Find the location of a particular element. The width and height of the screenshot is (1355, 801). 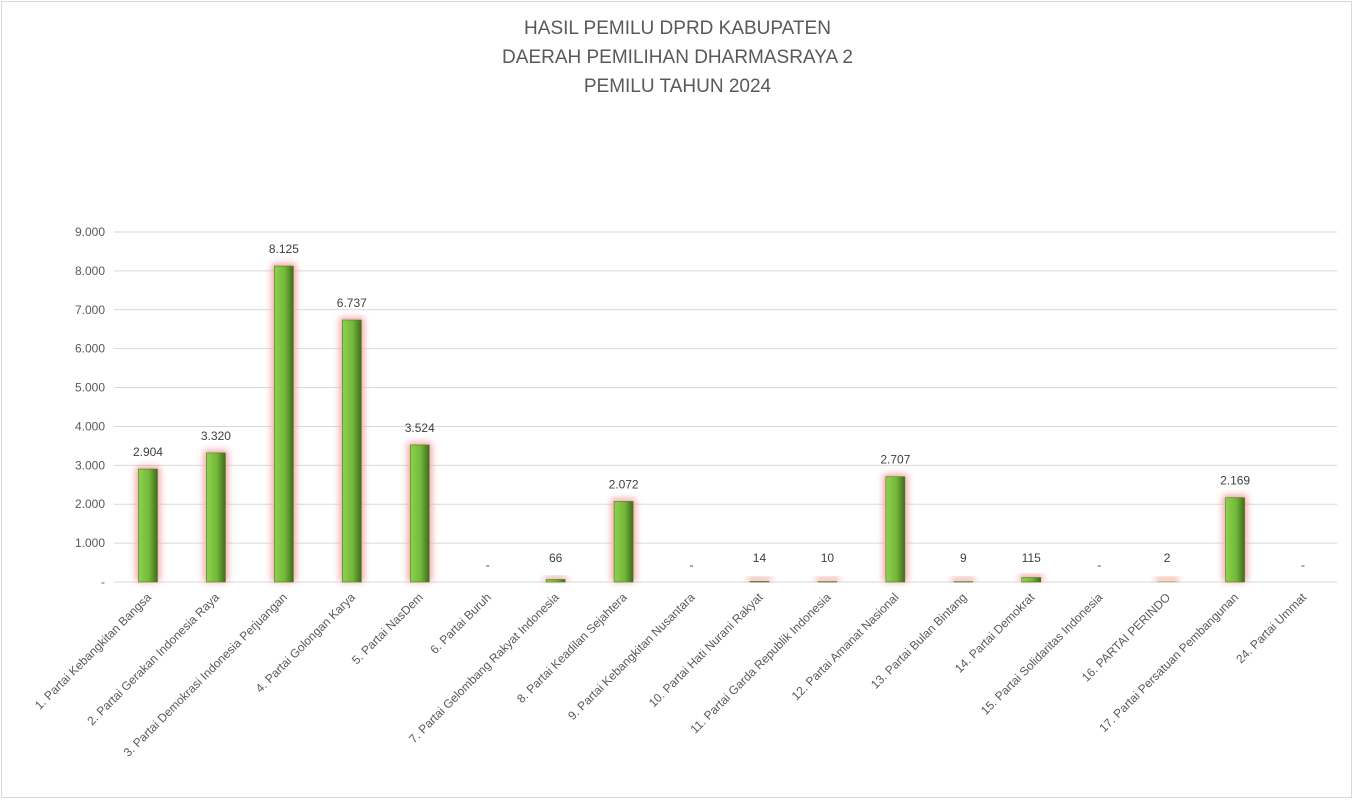

y-tick-label-0: - is located at coordinates (103, 582).